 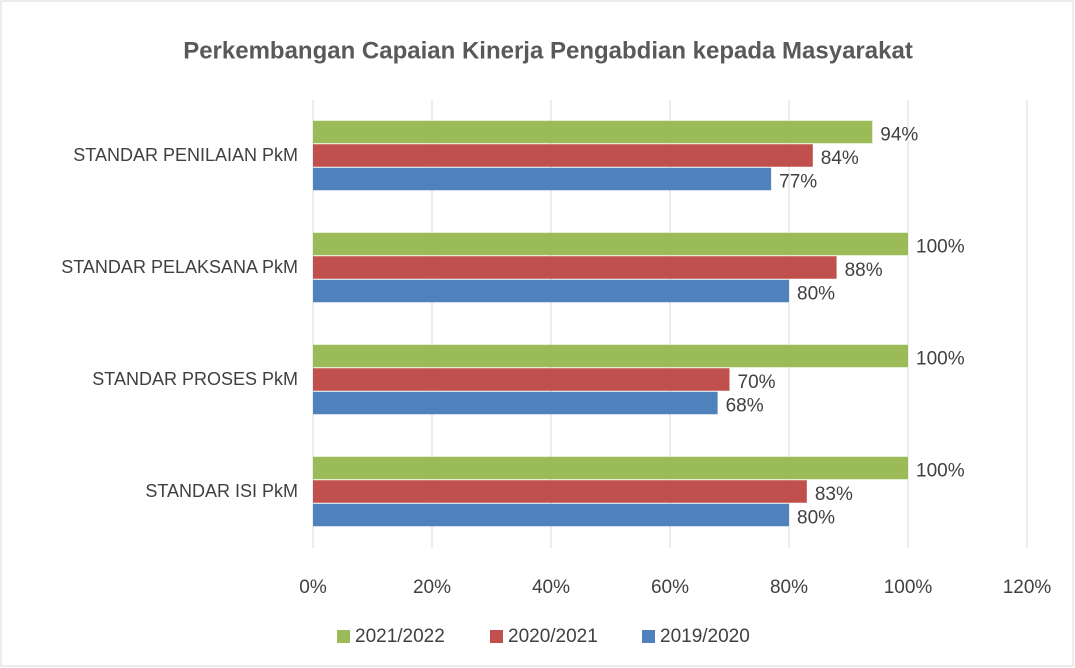 I want to click on x-tick-label: 40%, so click(x=551, y=587).